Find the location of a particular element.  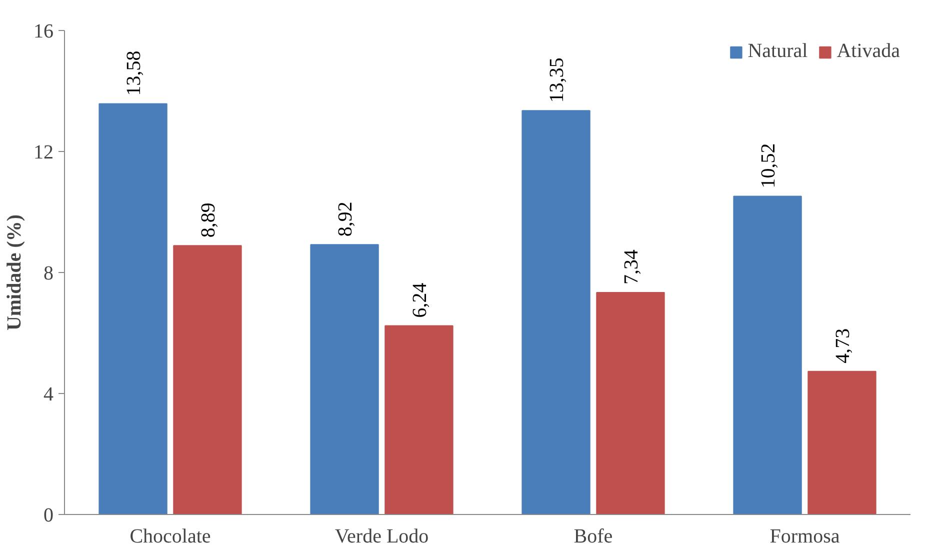

y-tick-label: 16 is located at coordinates (44, 31).